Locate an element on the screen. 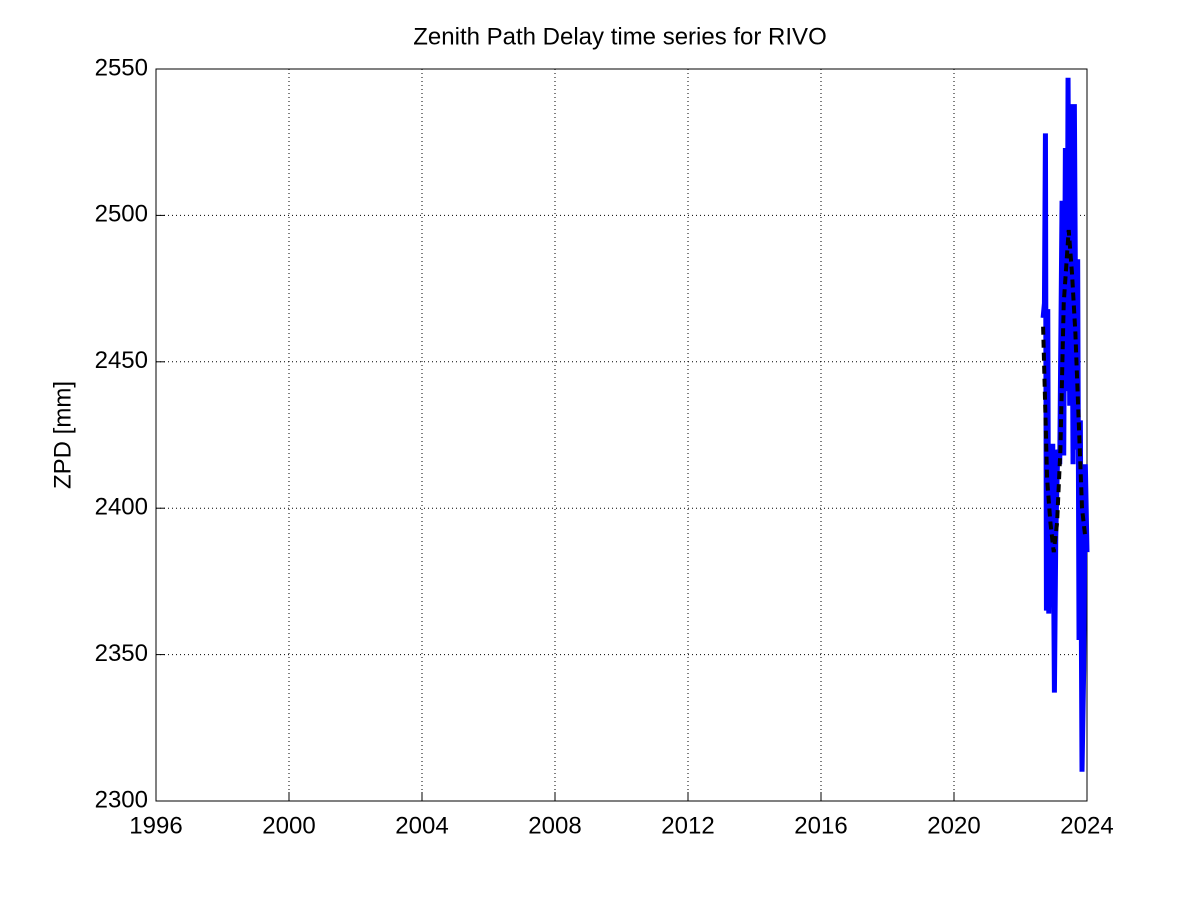 Image resolution: width=1201 pixels, height=906 pixels. y-tick-label: 2400 is located at coordinates (121, 507).